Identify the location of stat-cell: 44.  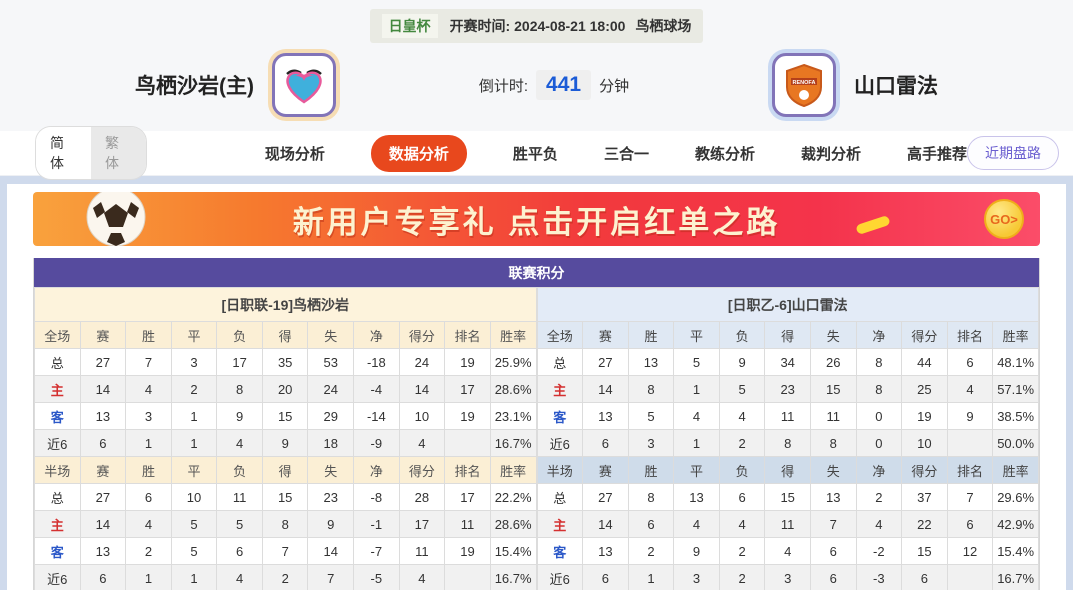
(924, 362).